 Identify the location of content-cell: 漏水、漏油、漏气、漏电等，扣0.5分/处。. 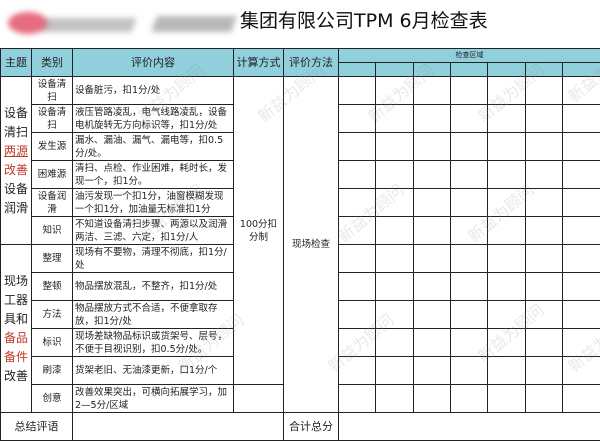
(153, 146).